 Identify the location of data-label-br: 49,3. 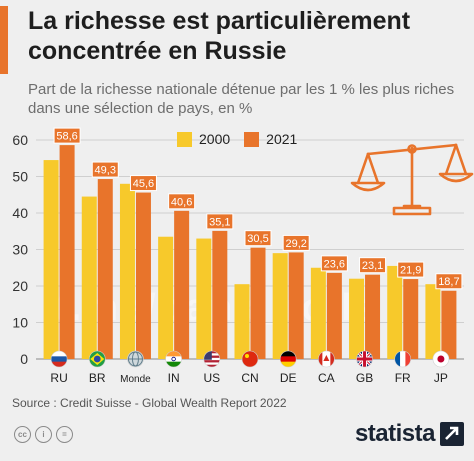
(105, 169).